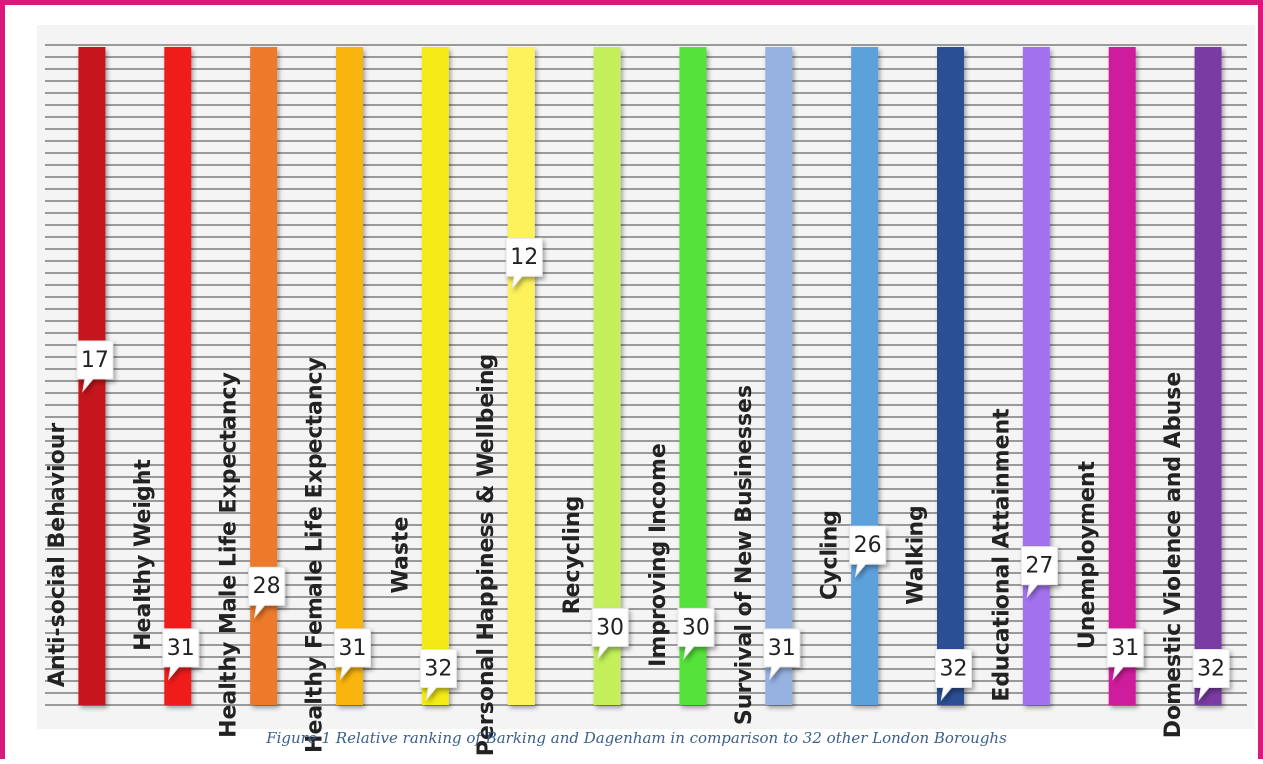 This screenshot has height=764, width=1263. What do you see at coordinates (143, 555) in the screenshot?
I see `category-label: Healthy Weight` at bounding box center [143, 555].